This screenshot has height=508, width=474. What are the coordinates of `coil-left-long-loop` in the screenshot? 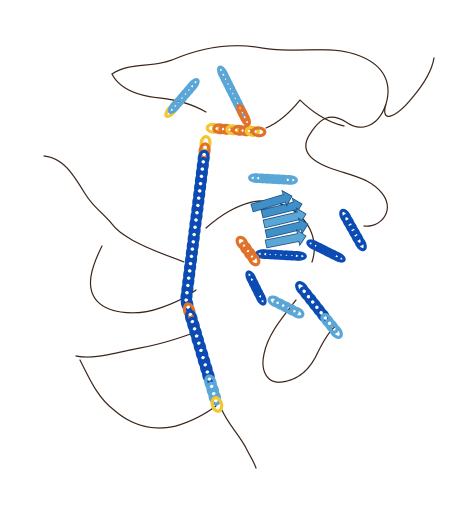 It's located at (114, 209).